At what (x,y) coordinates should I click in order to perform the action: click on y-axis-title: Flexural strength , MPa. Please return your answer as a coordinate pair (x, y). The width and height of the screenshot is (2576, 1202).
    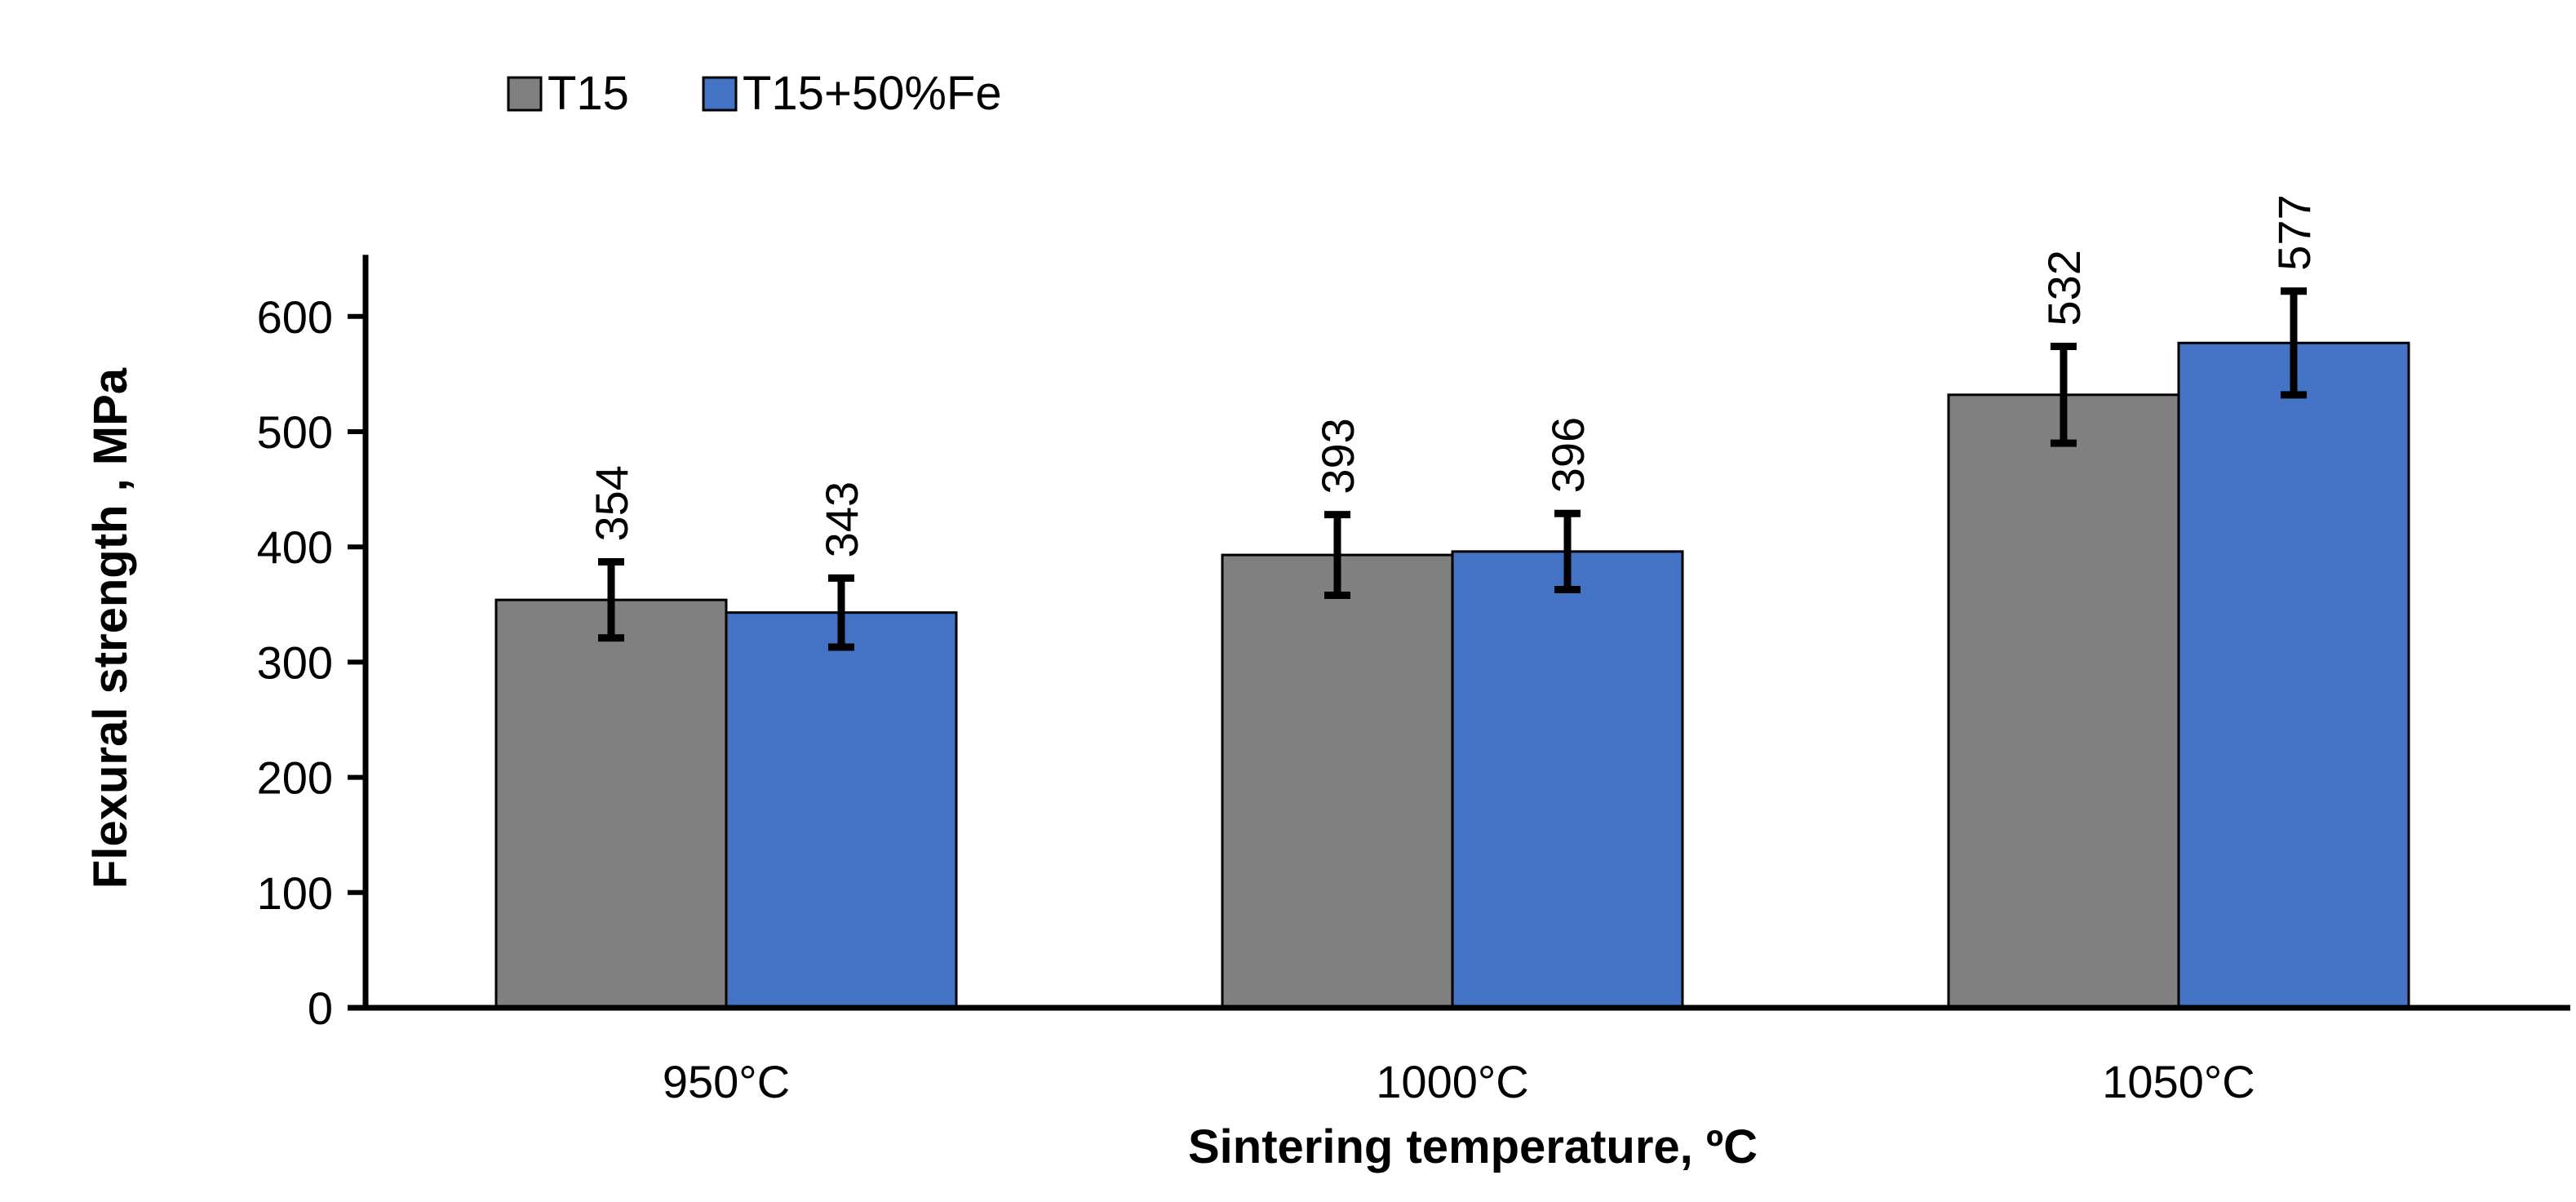
    Looking at the image, I should click on (110, 628).